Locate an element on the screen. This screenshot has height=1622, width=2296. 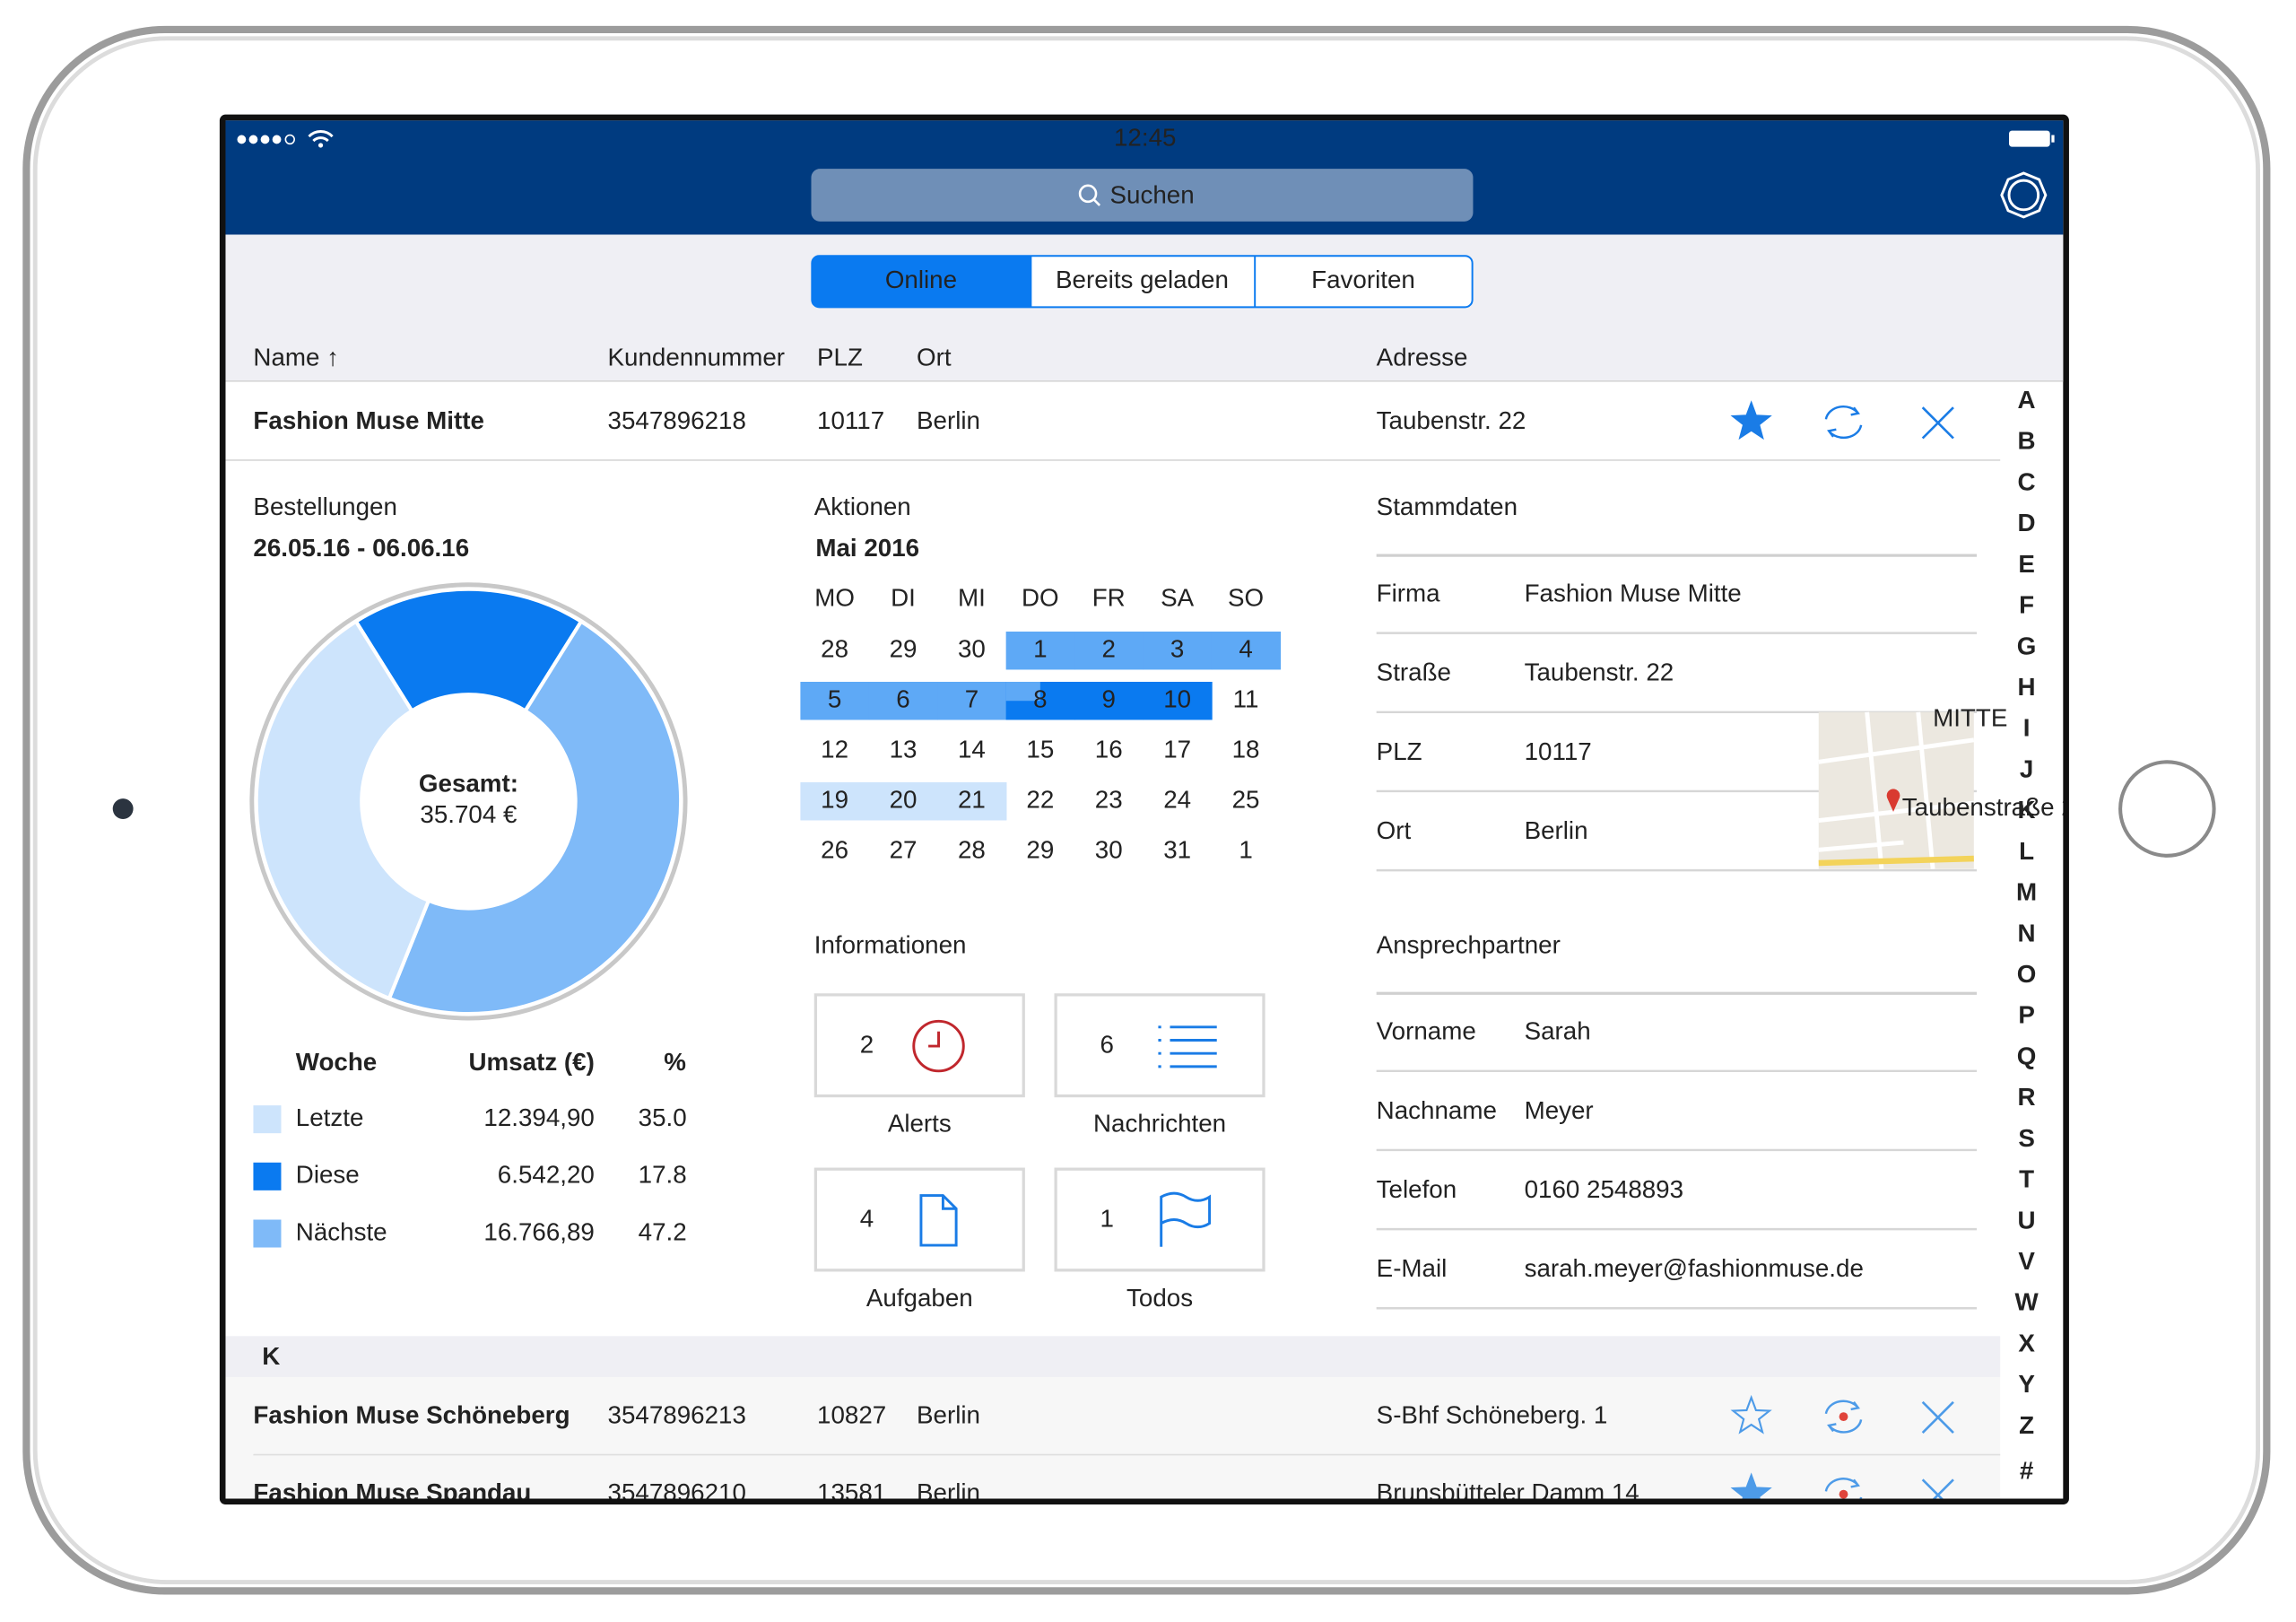
field-label: Straße is located at coordinates (1414, 672).